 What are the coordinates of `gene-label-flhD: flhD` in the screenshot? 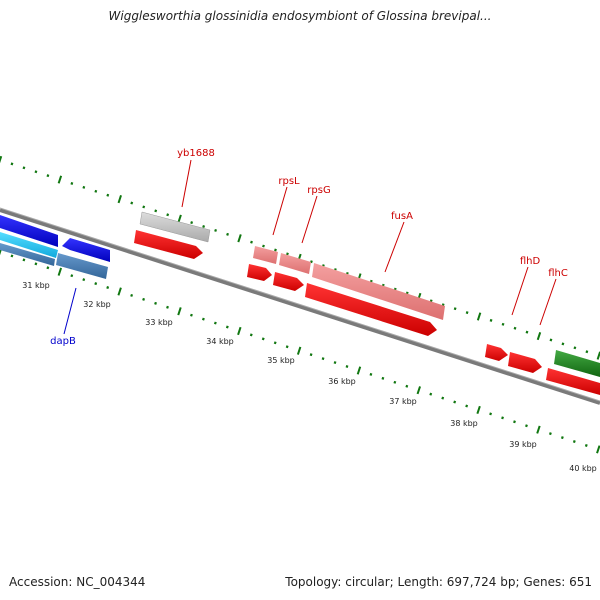 It's located at (530, 261).